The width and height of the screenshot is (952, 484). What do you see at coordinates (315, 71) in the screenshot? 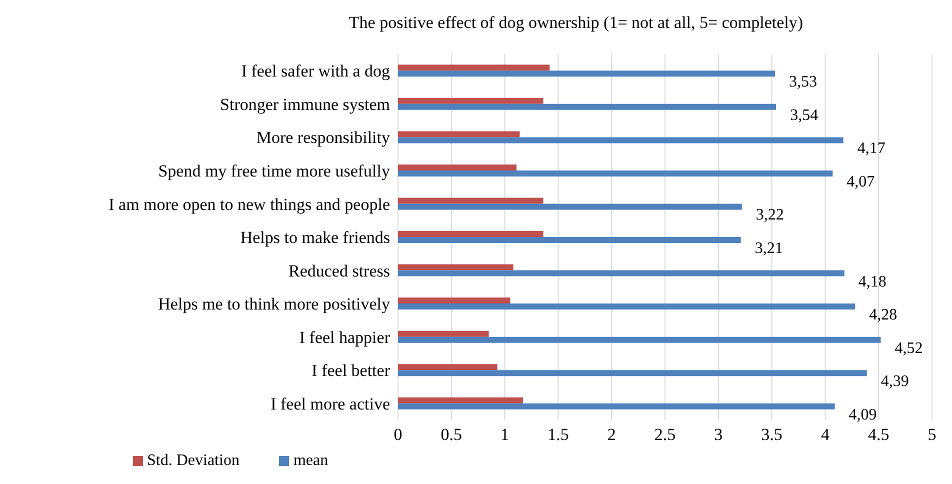
I see `y-tick-label: I feel safer with a dog` at bounding box center [315, 71].